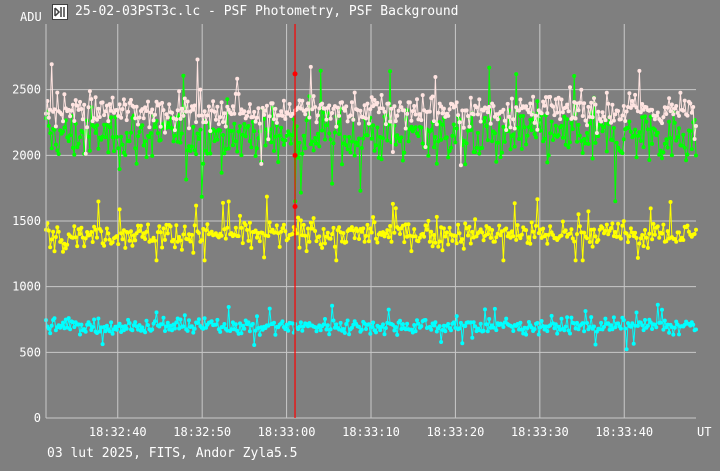 The height and width of the screenshot is (471, 720). What do you see at coordinates (295, 221) in the screenshot?
I see `time-cursor` at bounding box center [295, 221].